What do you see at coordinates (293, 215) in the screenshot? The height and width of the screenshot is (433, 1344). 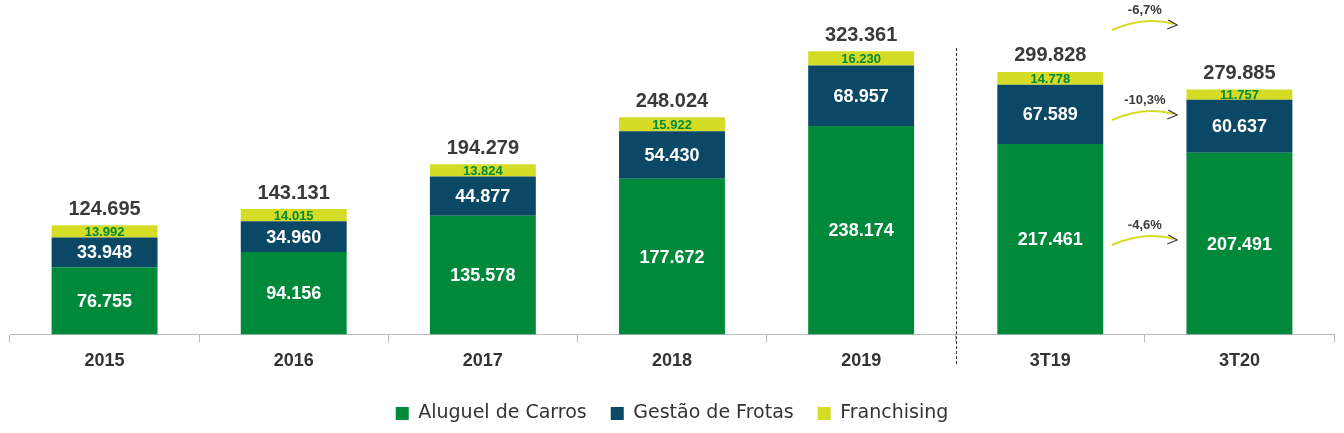 I see `data-label: 14.015` at bounding box center [293, 215].